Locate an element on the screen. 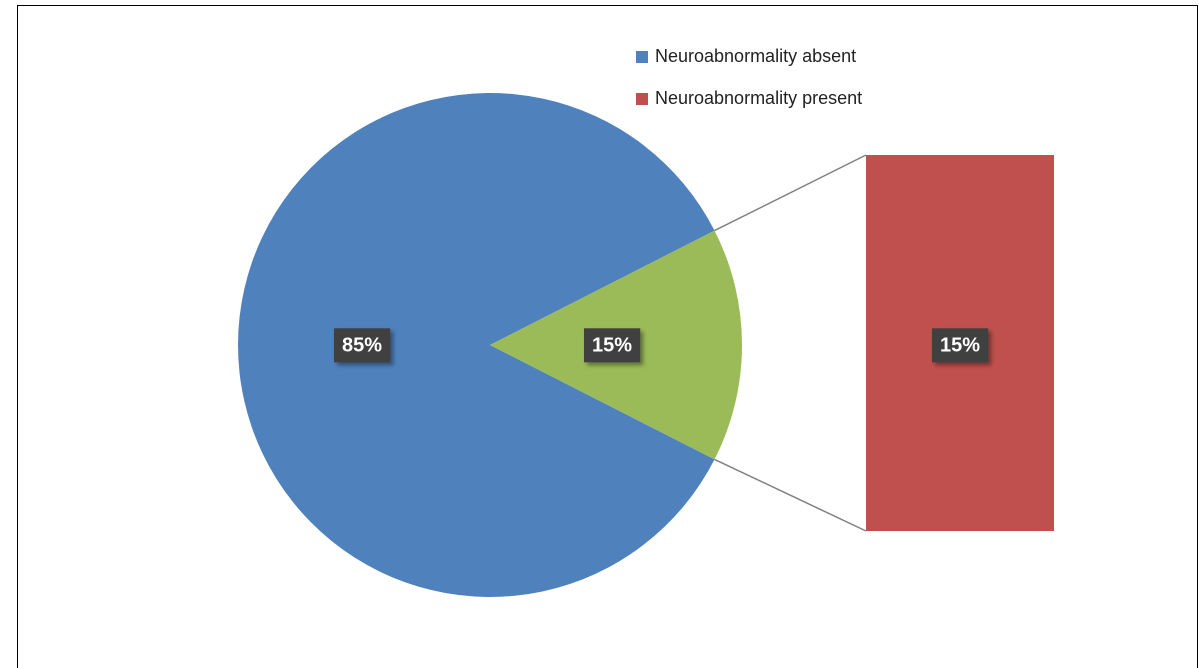 The height and width of the screenshot is (668, 1199). legend-bg is located at coordinates (766, 78).